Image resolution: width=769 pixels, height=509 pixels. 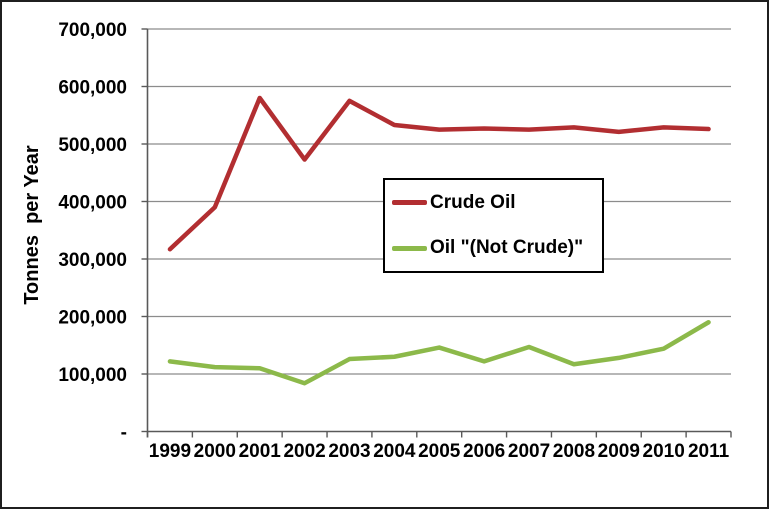 What do you see at coordinates (619, 451) in the screenshot?
I see `x-tick-label: 2009` at bounding box center [619, 451].